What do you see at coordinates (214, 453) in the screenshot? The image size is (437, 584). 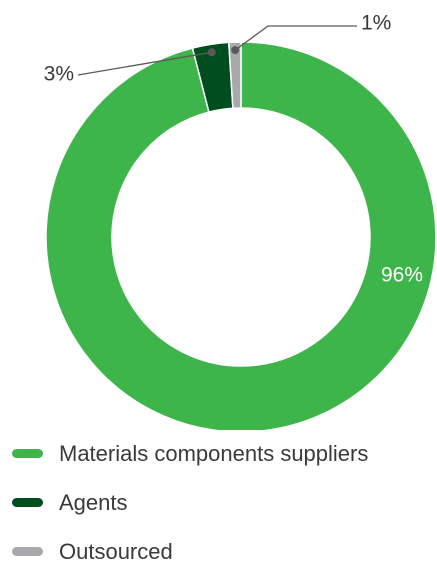 I see `legend-label-materials: Materials components suppliers` at bounding box center [214, 453].